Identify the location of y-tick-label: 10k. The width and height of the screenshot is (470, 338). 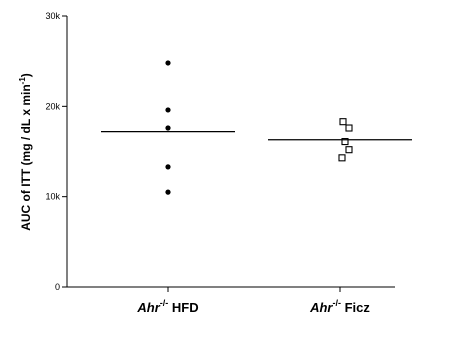
(52, 197).